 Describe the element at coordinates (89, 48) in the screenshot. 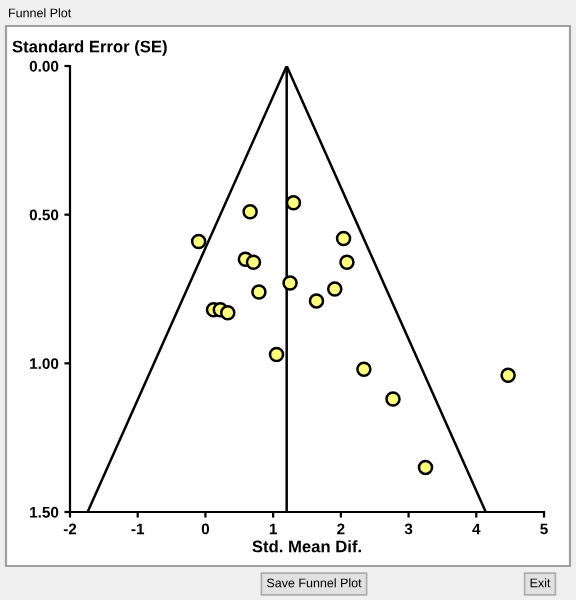

I see `y-axis-title: Standard Error (SE)` at that location.